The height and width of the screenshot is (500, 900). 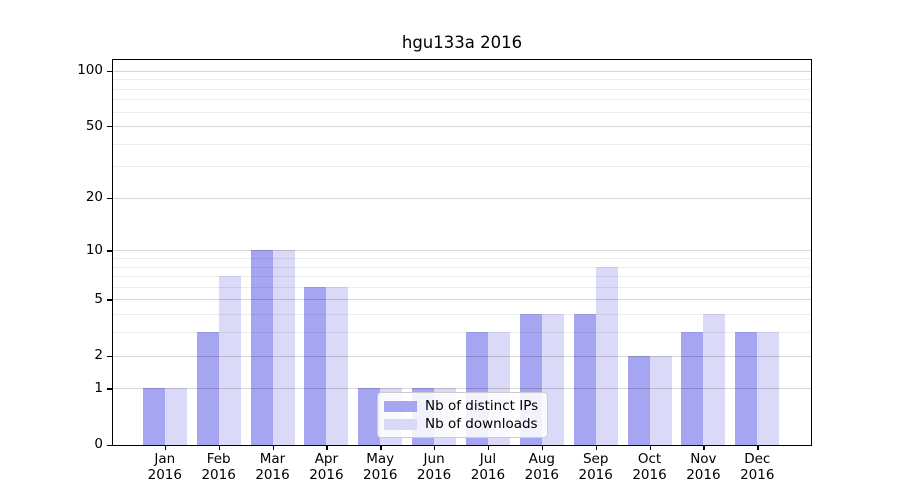 What do you see at coordinates (482, 406) in the screenshot?
I see `legend-label: Nb of distinct IPs` at bounding box center [482, 406].